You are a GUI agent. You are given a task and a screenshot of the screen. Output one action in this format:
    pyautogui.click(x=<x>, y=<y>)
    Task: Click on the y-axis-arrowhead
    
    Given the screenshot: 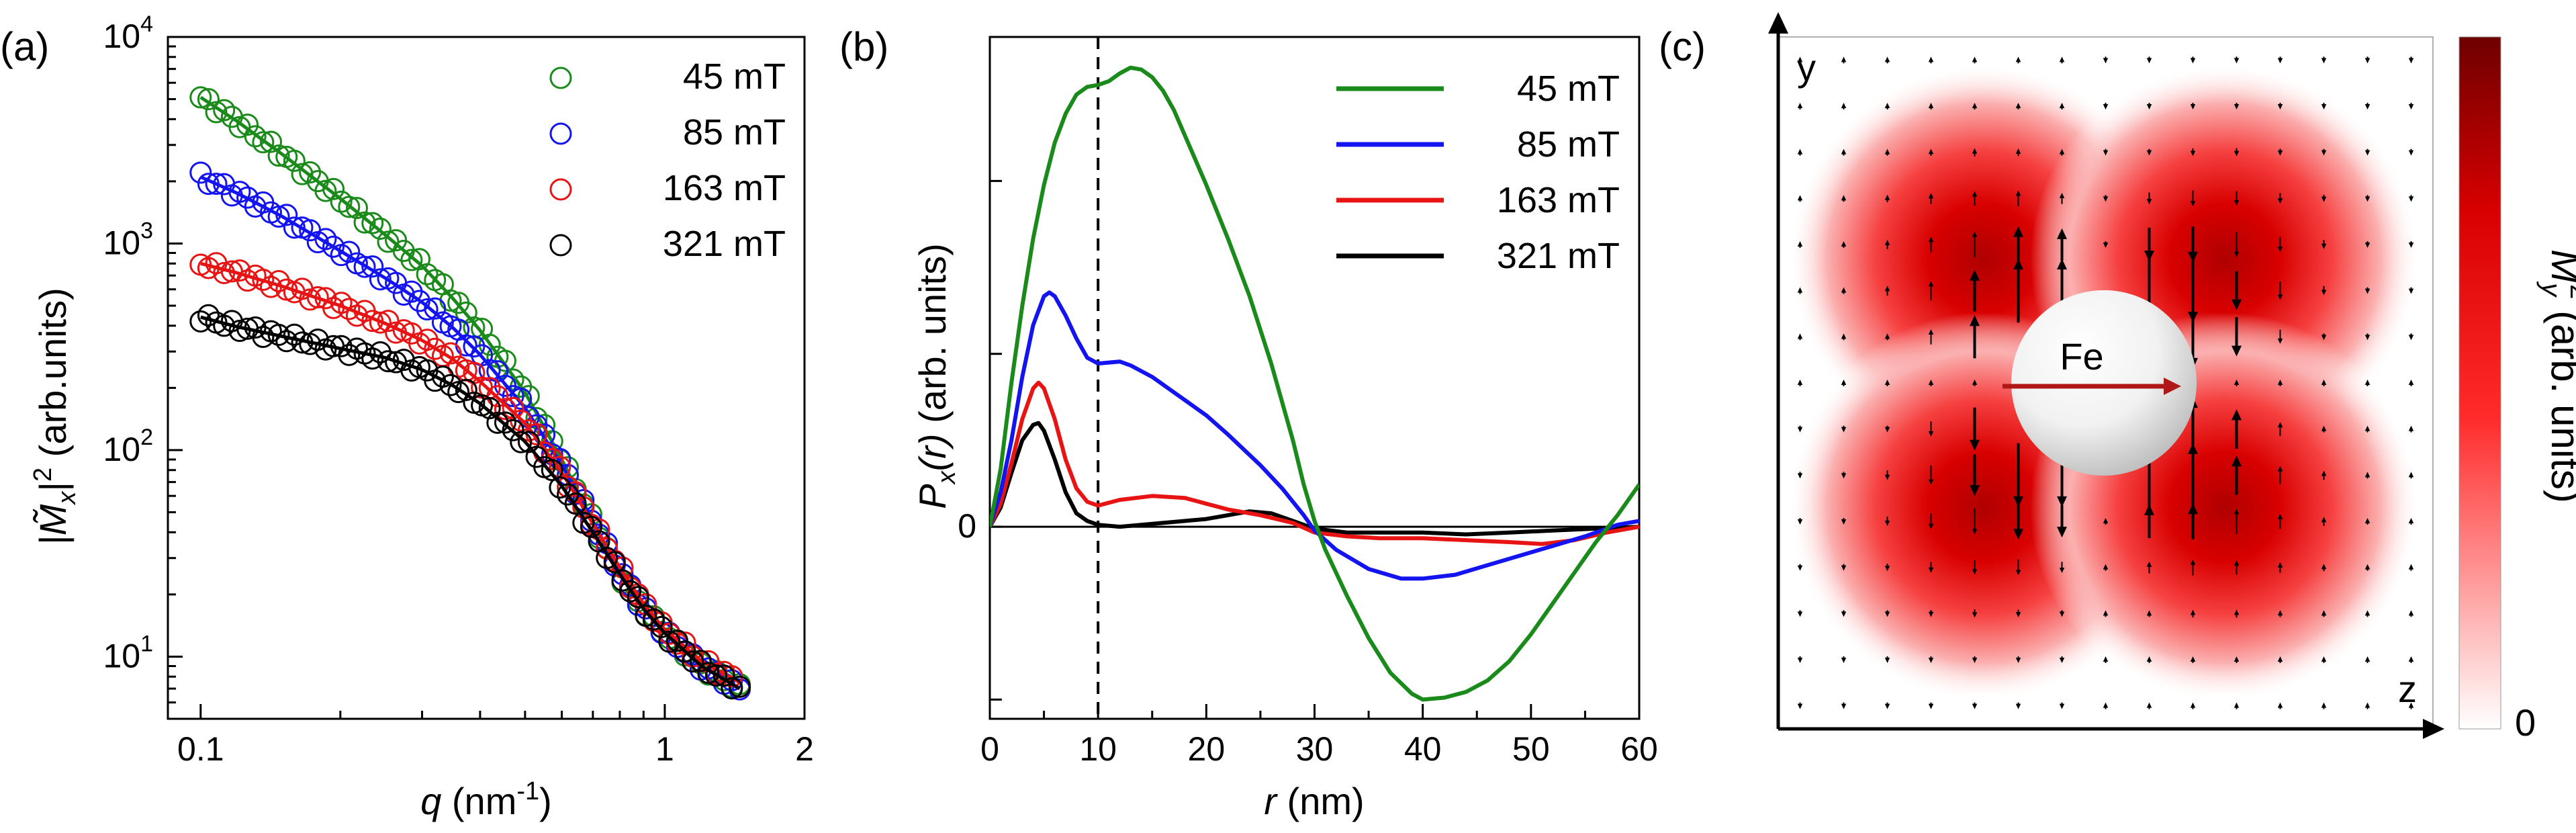 What is the action you would take?
    pyautogui.click(x=1778, y=23)
    